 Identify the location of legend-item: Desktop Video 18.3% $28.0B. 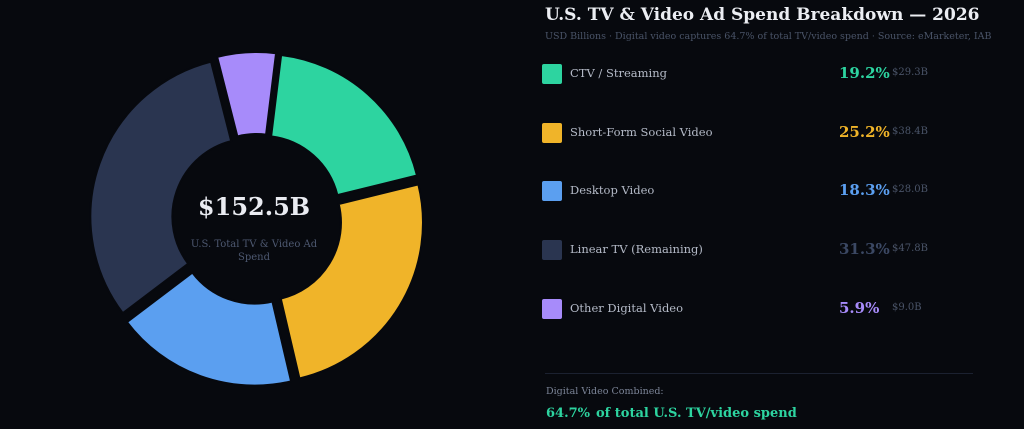
(762, 192).